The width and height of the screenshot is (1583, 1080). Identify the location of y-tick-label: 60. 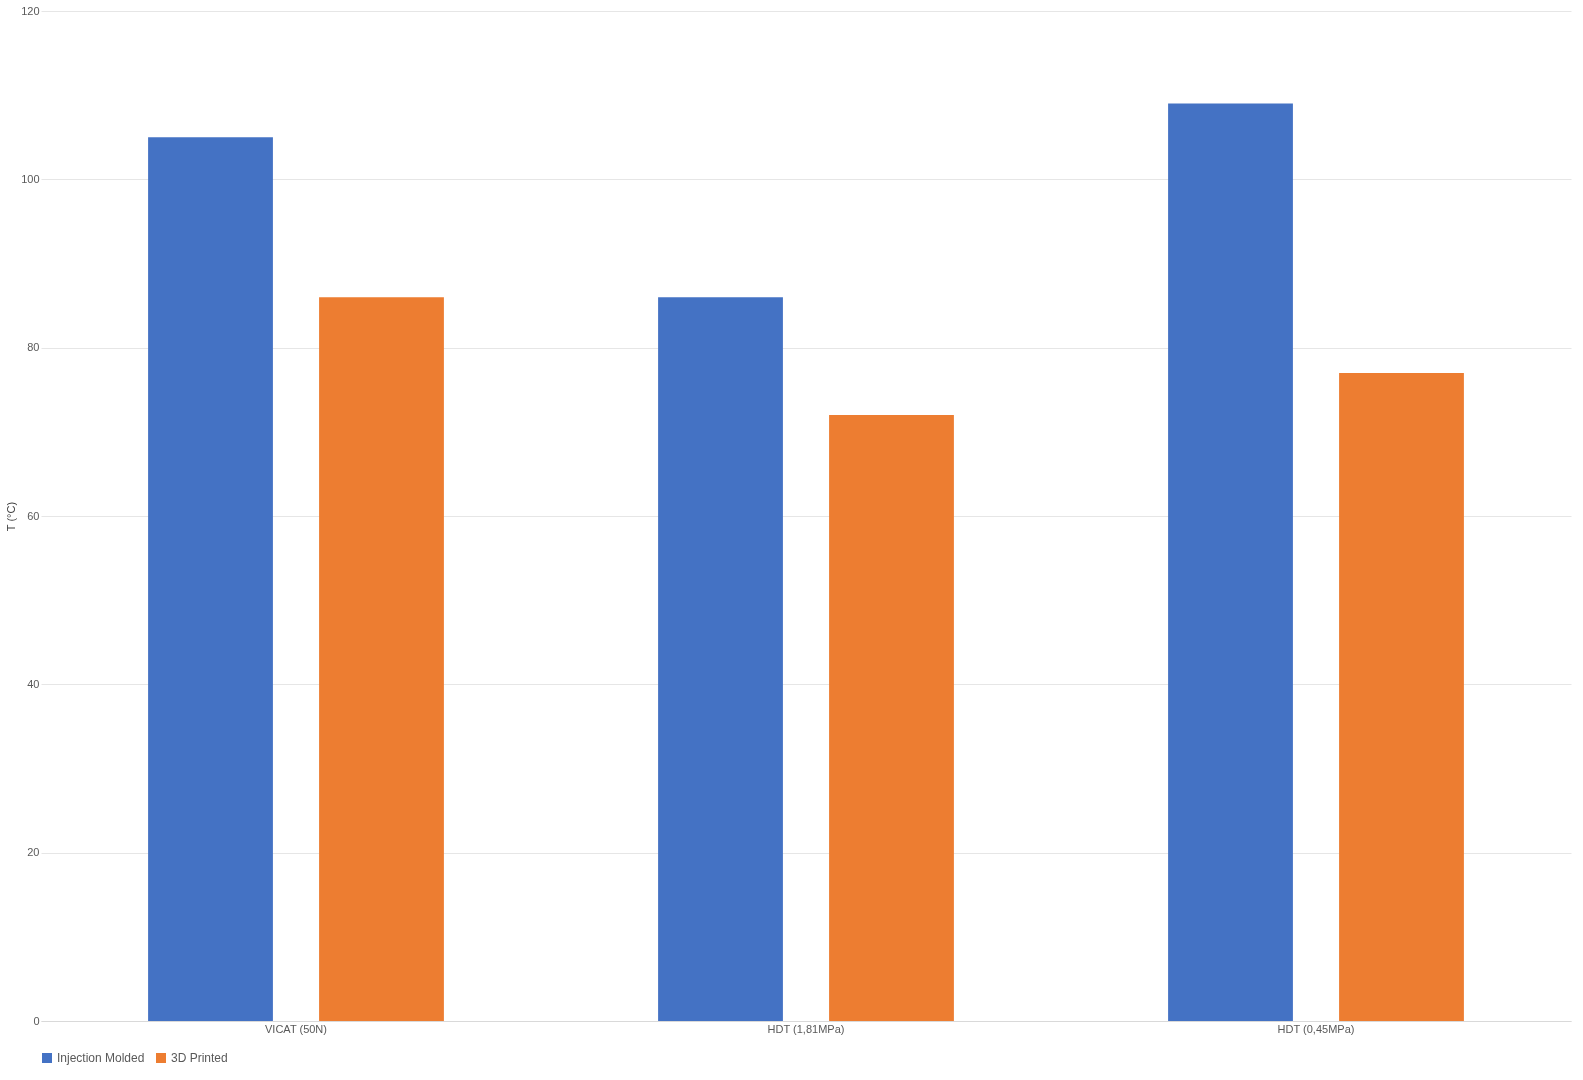
(33, 515).